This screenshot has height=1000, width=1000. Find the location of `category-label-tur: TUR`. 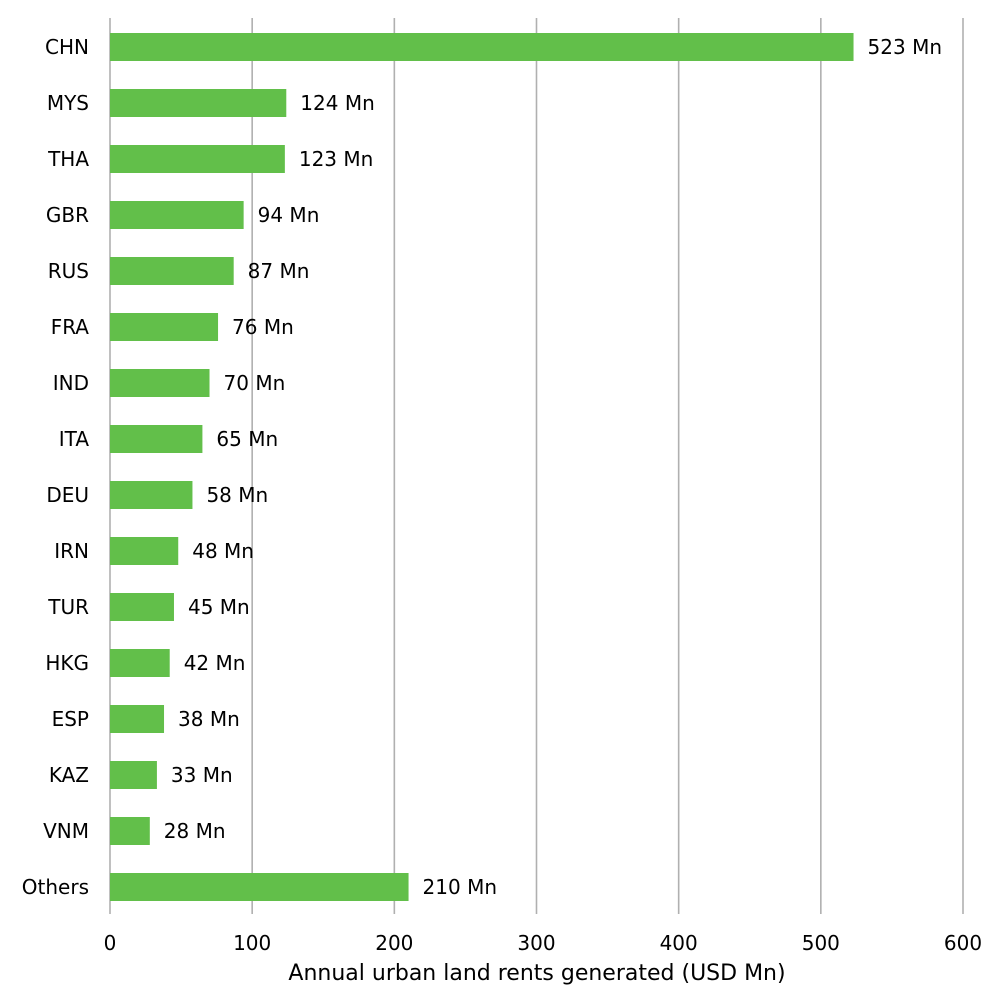

category-label-tur: TUR is located at coordinates (68, 607).